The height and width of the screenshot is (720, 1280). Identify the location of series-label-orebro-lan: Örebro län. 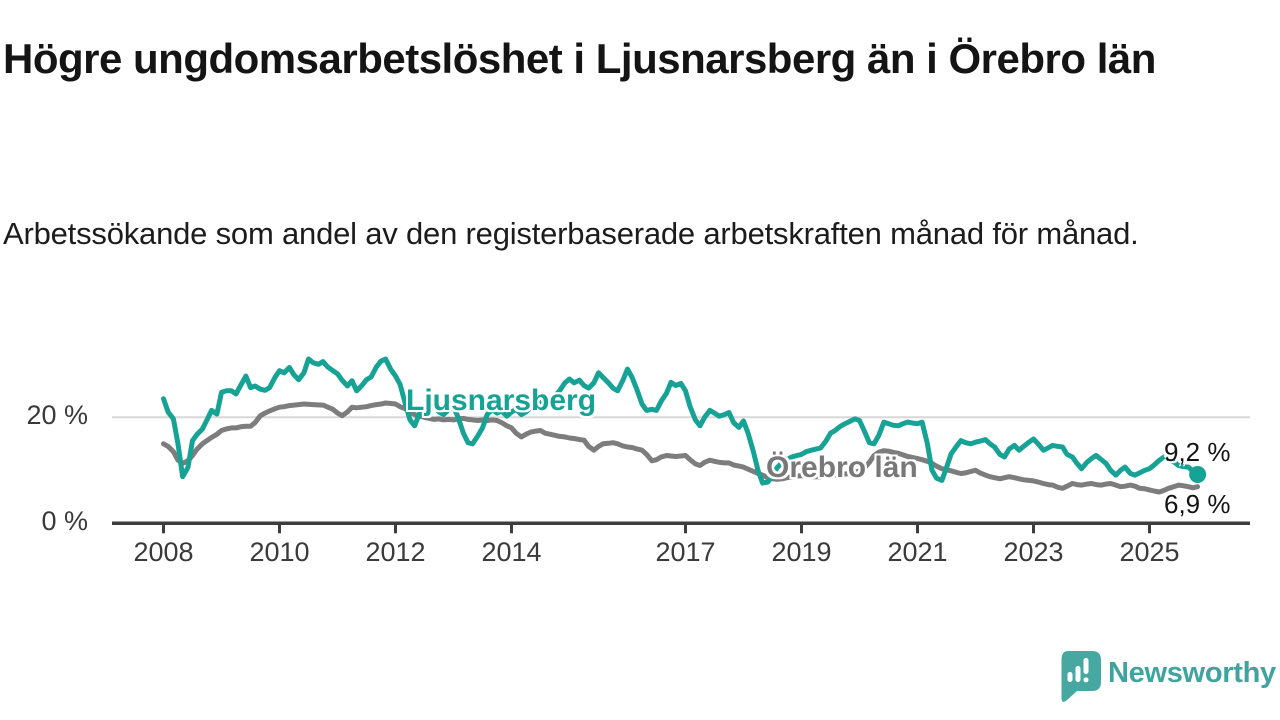
(842, 467).